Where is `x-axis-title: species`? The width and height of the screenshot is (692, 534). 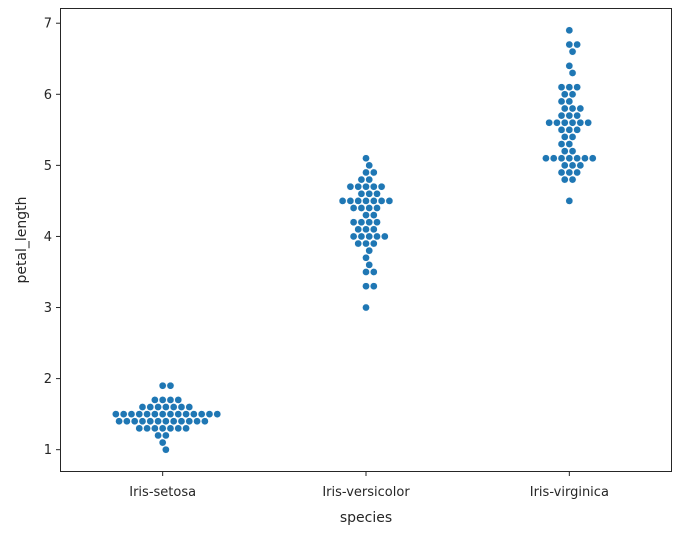 x-axis-title: species is located at coordinates (366, 518).